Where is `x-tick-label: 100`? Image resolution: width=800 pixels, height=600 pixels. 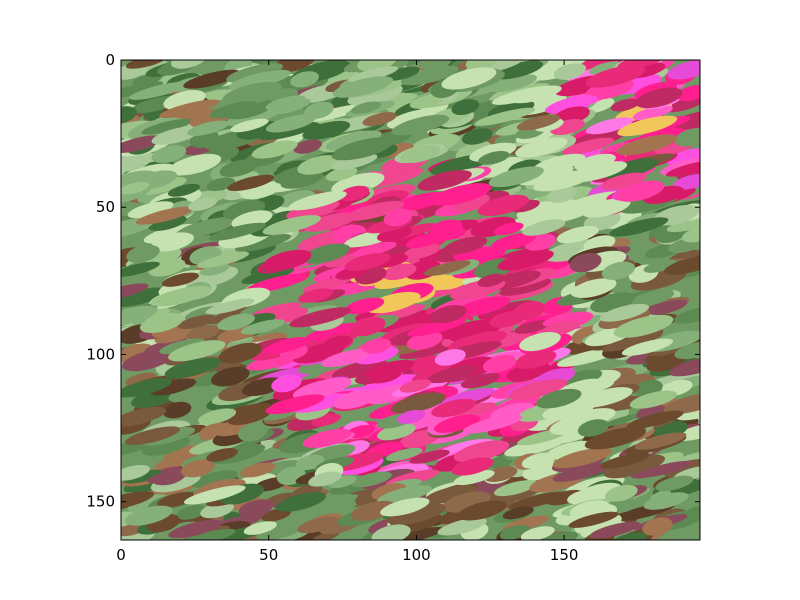
x-tick-label: 100 is located at coordinates (416, 555).